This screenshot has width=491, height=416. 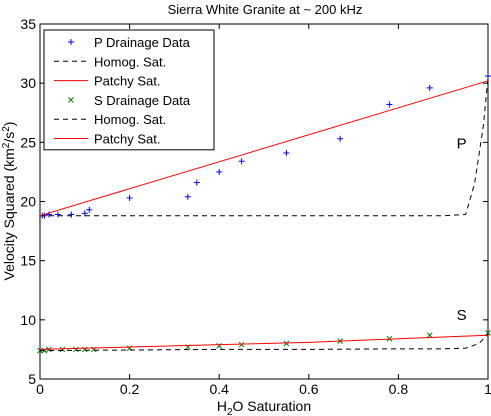 What do you see at coordinates (9, 201) in the screenshot?
I see `y-axis-label: Velocity Squared (km2/s2)` at bounding box center [9, 201].